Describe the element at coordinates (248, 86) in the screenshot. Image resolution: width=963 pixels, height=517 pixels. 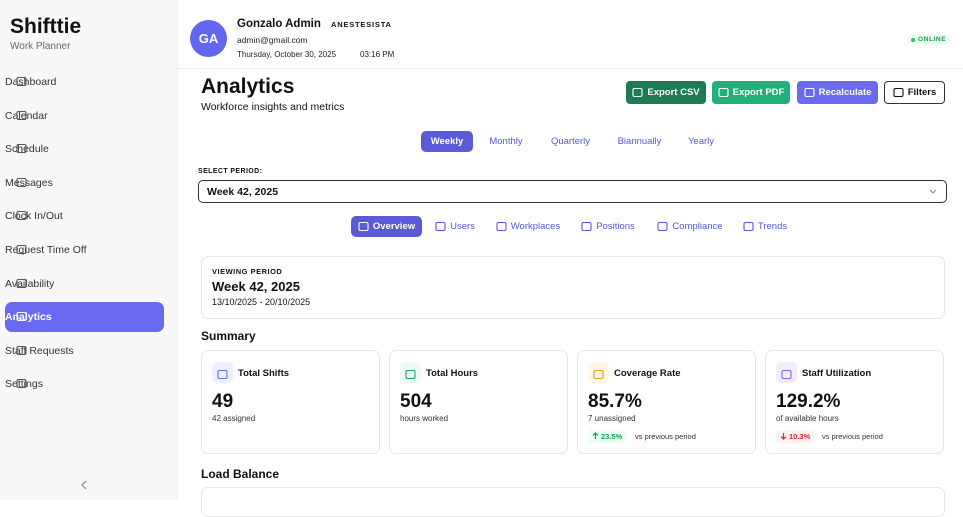
I see `page-title: Analytics` at that location.